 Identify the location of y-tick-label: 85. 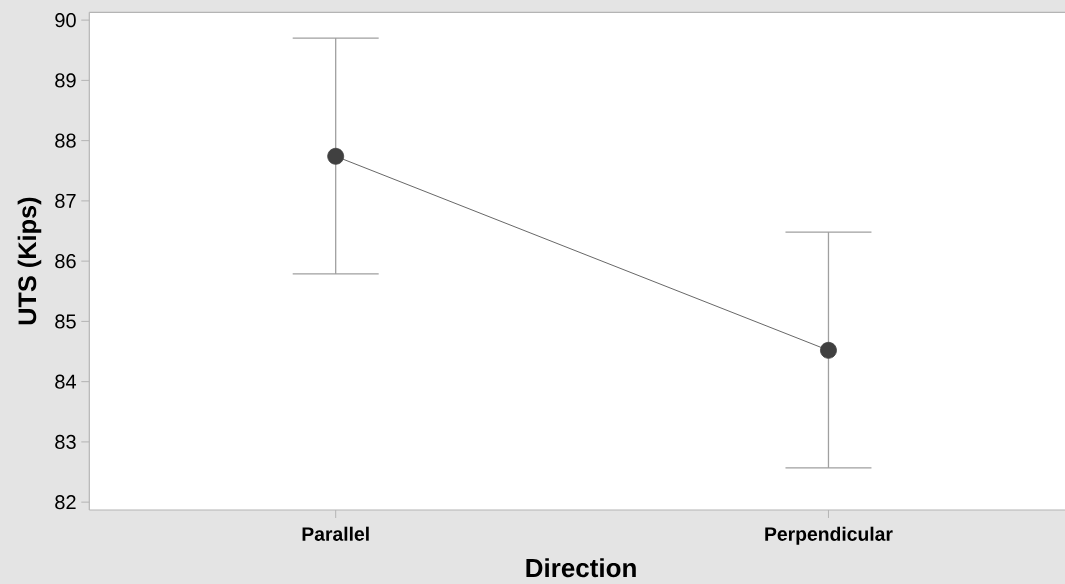
(65, 321).